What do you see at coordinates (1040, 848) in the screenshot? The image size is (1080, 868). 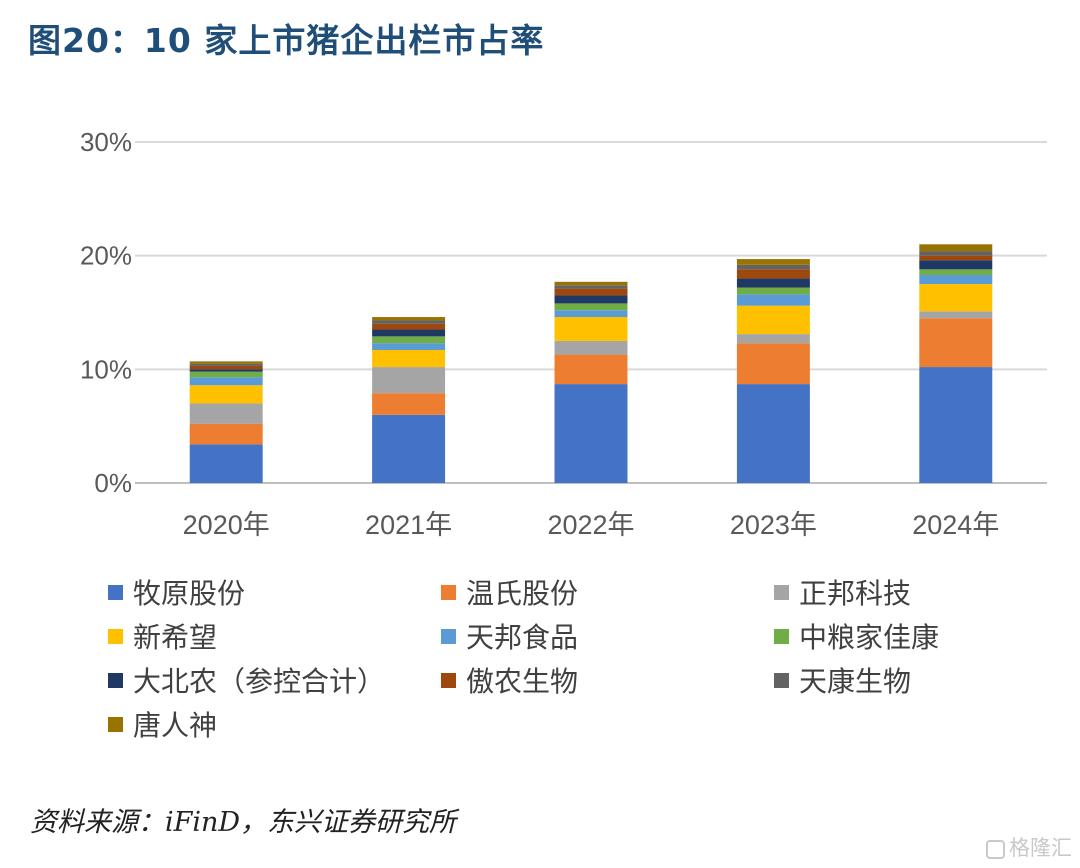 I see `watermark-text: 格隆汇` at bounding box center [1040, 848].